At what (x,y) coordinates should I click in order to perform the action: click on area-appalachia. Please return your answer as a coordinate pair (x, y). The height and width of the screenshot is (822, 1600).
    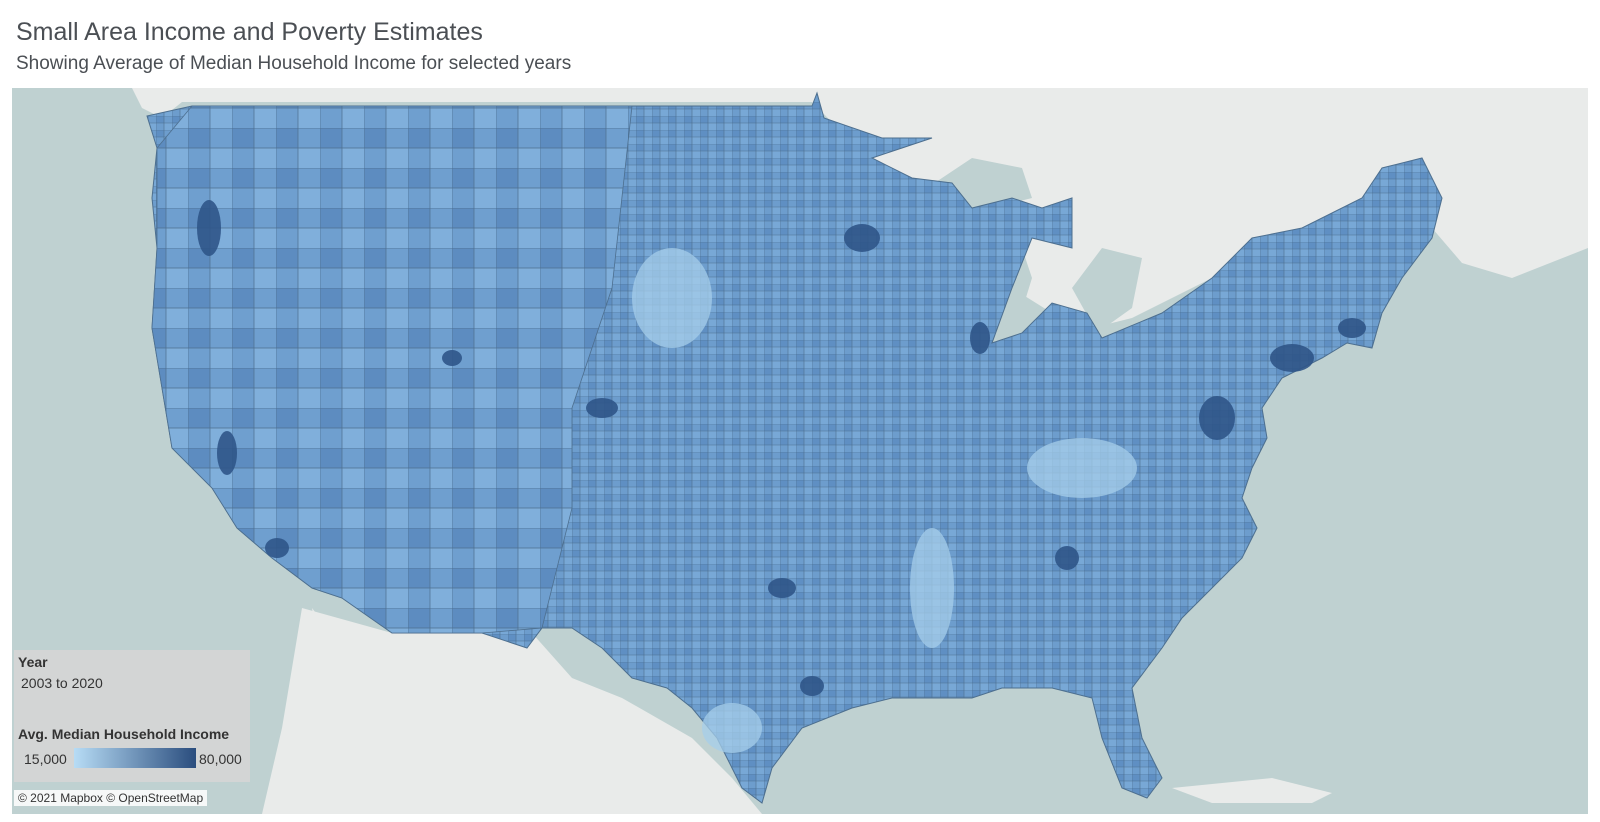
    Looking at the image, I should click on (1082, 468).